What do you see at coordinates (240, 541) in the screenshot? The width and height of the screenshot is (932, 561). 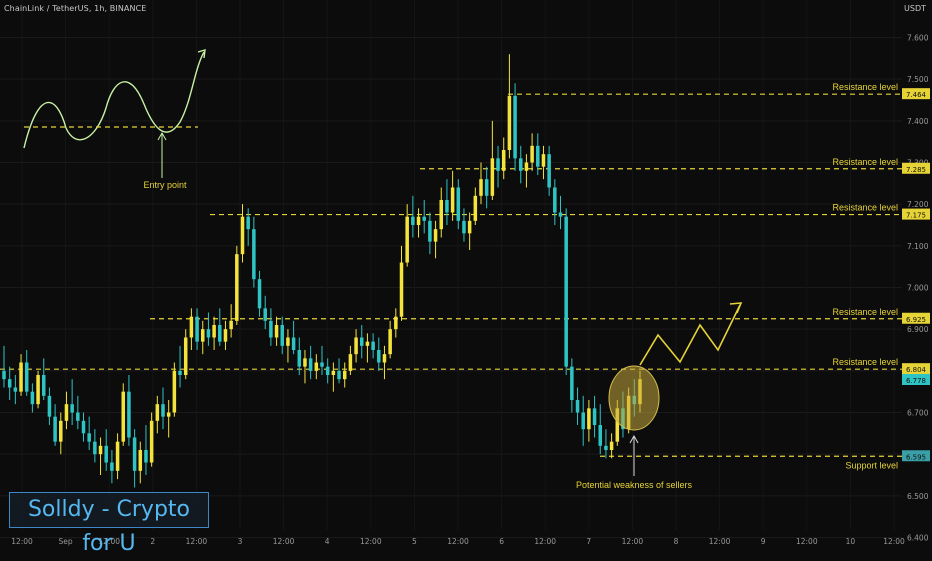 I see `x-tick-label: 3` at bounding box center [240, 541].